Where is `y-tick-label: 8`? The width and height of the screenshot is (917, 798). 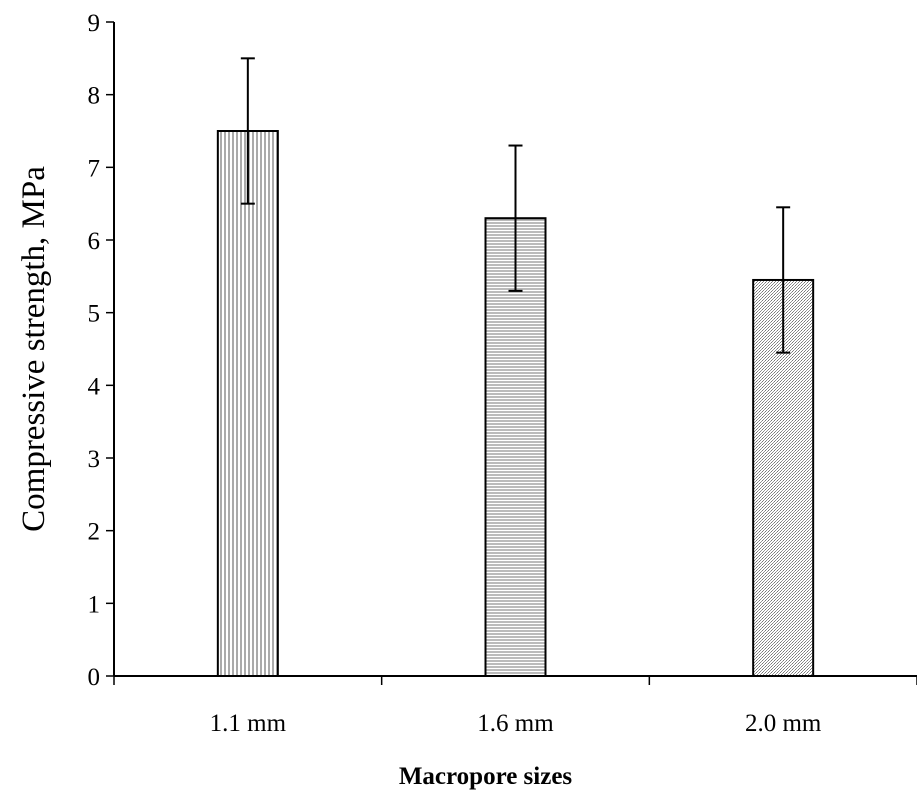
y-tick-label: 8 is located at coordinates (94, 96).